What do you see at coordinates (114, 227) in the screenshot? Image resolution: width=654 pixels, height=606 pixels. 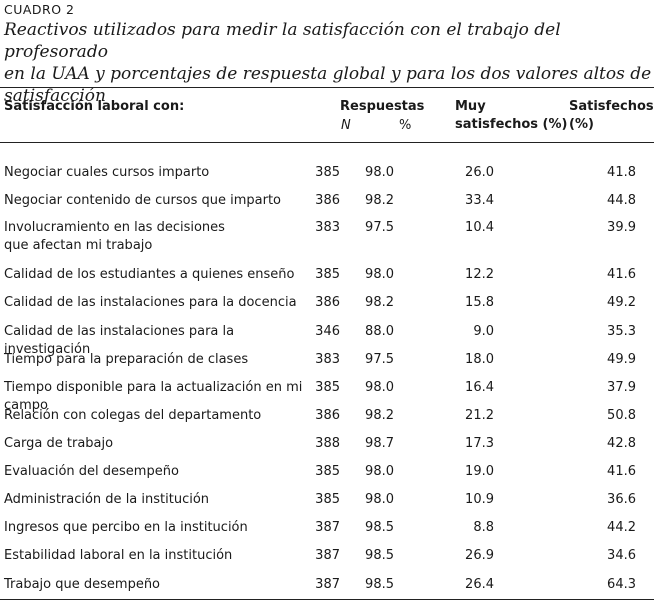 I see `row-item-line-1: Involucramiento en las decisiones` at bounding box center [114, 227].